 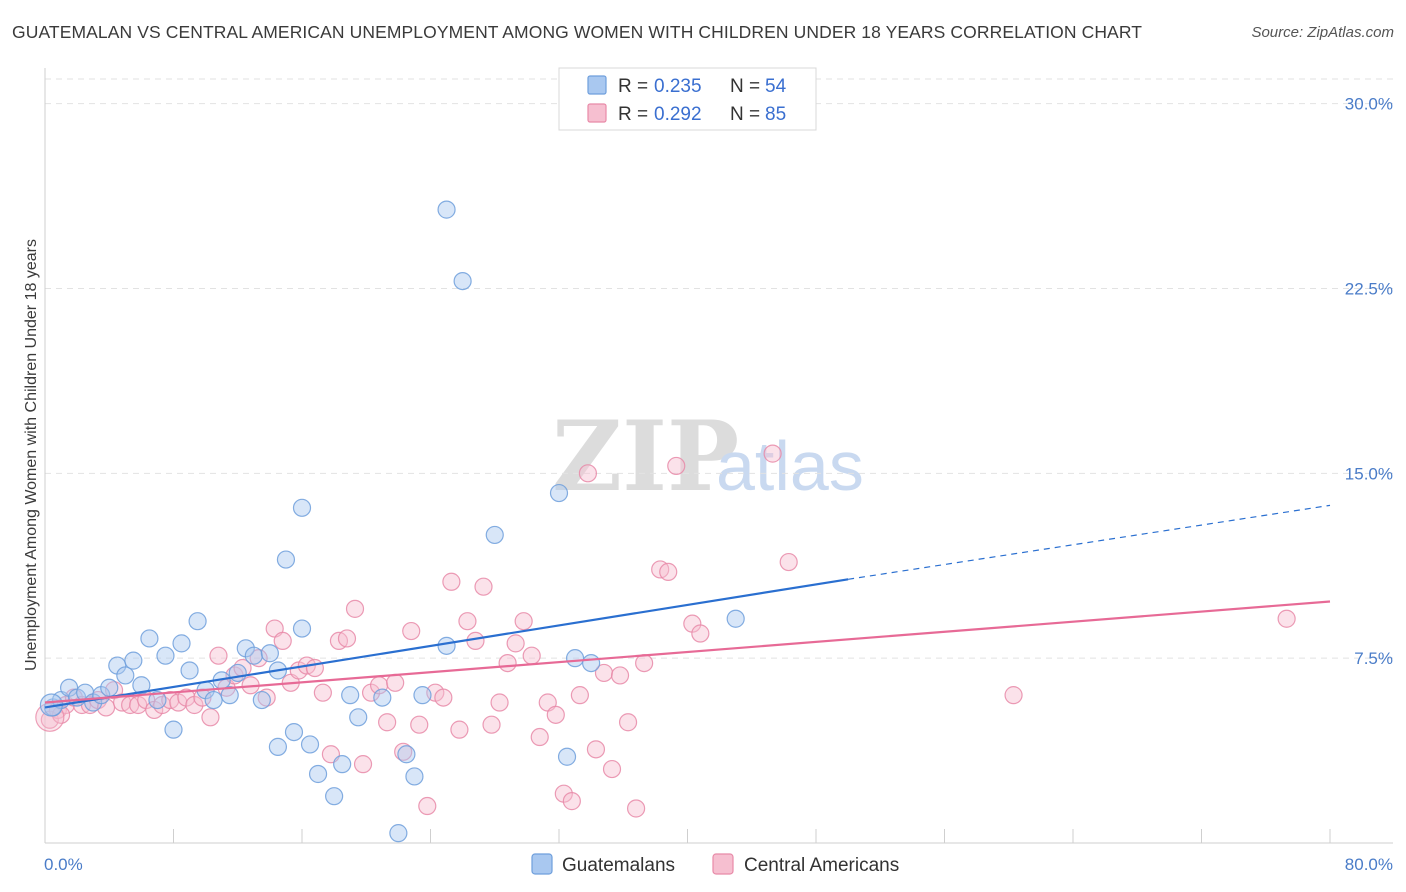 What do you see at coordinates (745, 86) in the screenshot?
I see `legend-n-label: N =` at bounding box center [745, 86].